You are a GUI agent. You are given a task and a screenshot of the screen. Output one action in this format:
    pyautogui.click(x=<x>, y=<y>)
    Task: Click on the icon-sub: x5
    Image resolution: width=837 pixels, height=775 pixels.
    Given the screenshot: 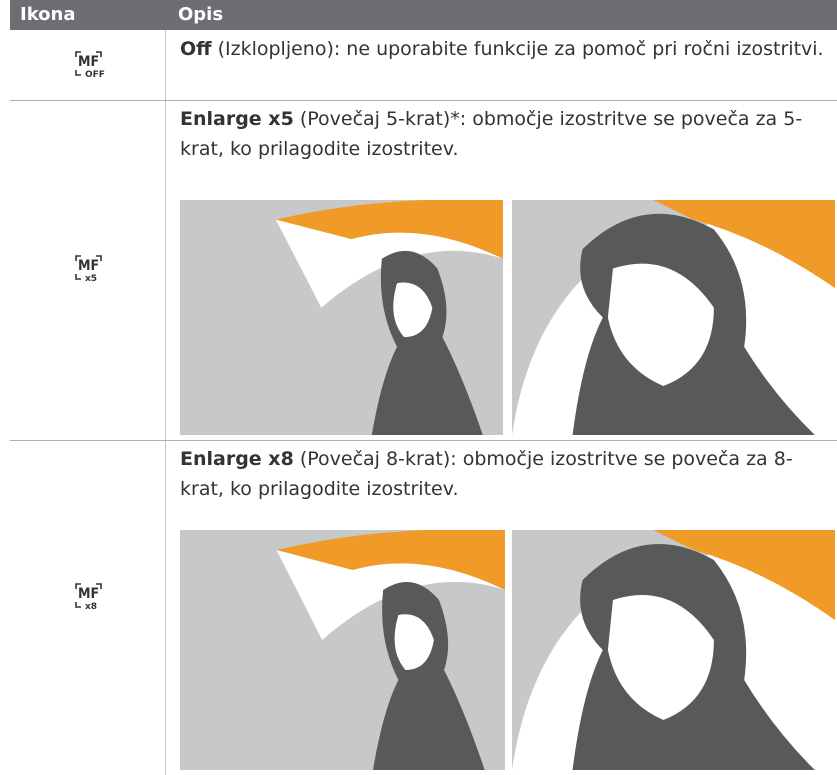 What is the action you would take?
    pyautogui.click(x=91, y=279)
    